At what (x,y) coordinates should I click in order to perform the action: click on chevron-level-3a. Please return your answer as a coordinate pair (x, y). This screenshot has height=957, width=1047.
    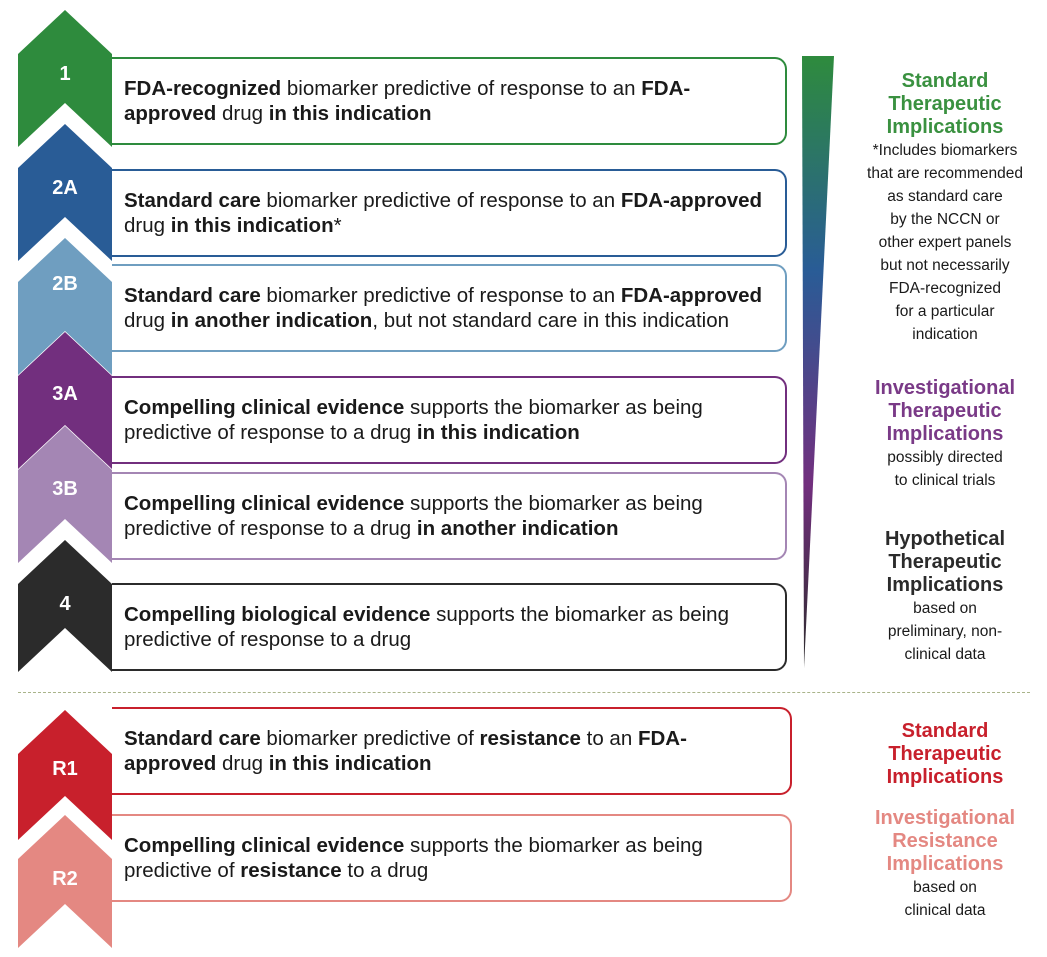
    Looking at the image, I should click on (65, 400).